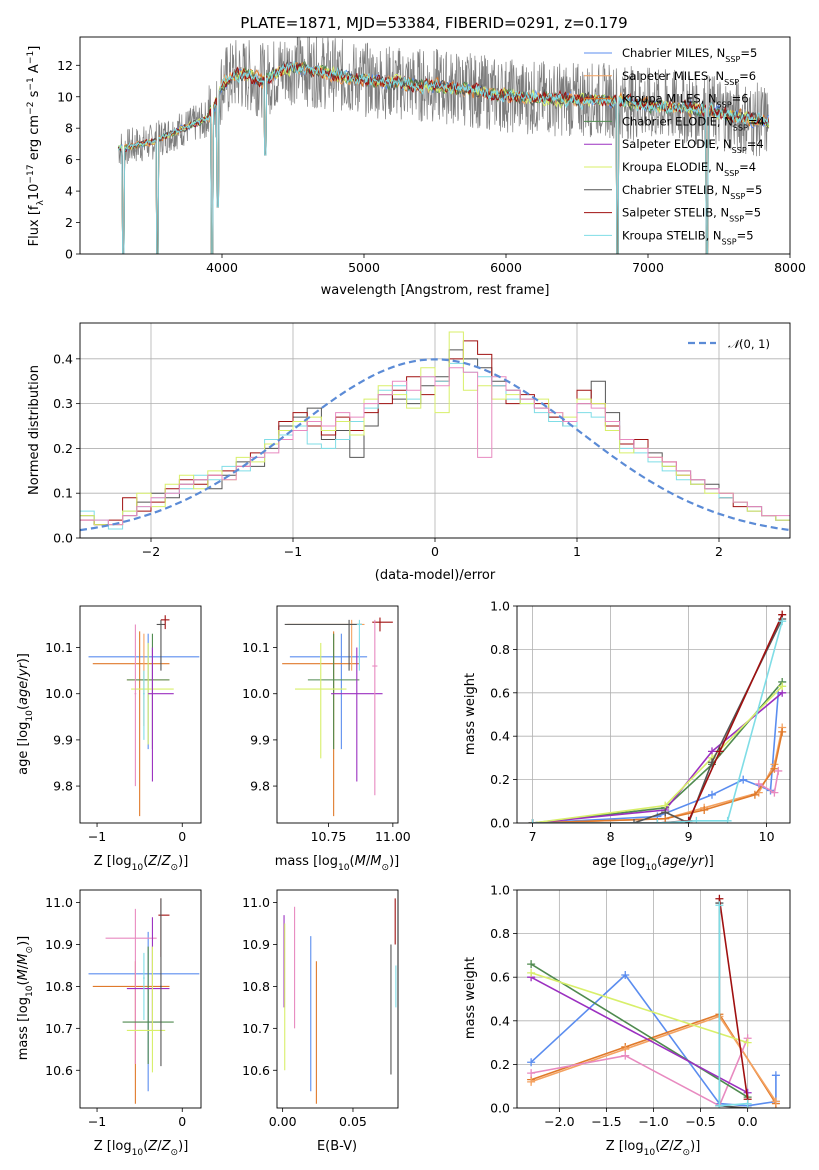 Image resolution: width=819 pixels, height=1170 pixels. I want to click on marker-chabrier_stelib, so click(634, 821).